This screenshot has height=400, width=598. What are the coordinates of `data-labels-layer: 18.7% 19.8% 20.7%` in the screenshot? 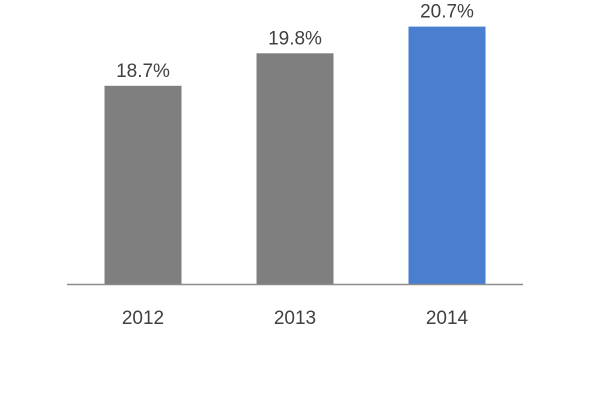 It's located at (295, 42).